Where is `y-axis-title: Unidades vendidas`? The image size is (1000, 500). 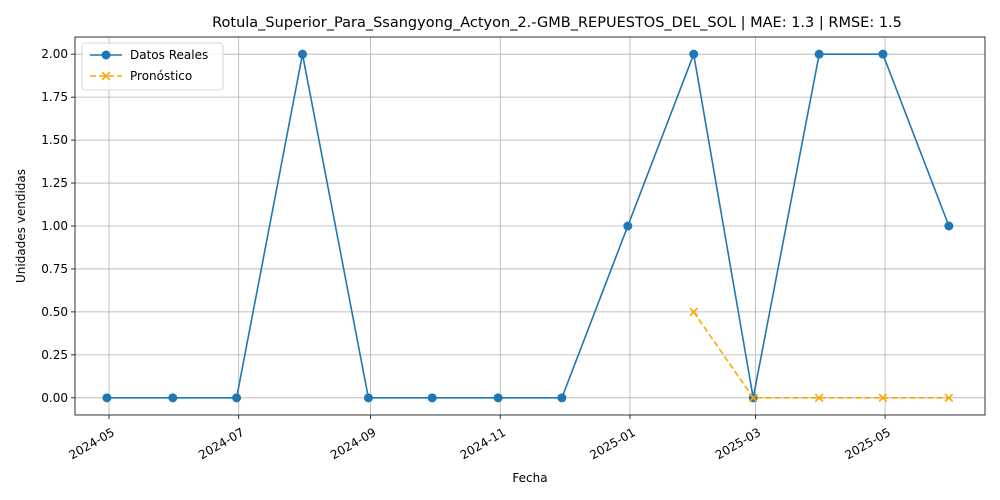
y-axis-title: Unidades vendidas is located at coordinates (21, 226).